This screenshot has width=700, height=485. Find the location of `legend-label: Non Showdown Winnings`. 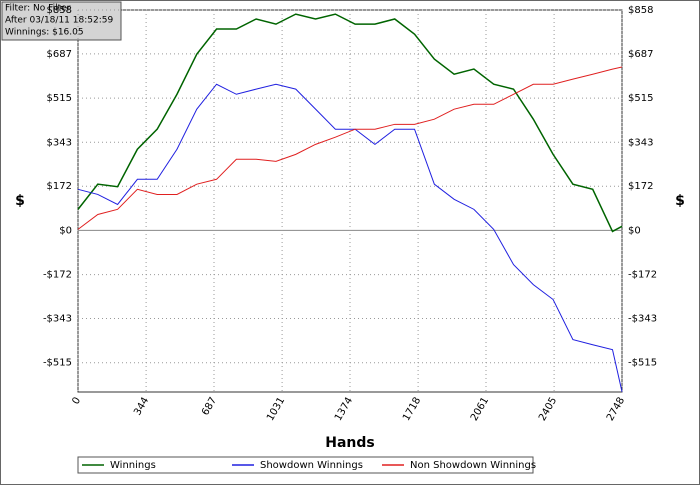

legend-label: Non Showdown Winnings is located at coordinates (473, 465).